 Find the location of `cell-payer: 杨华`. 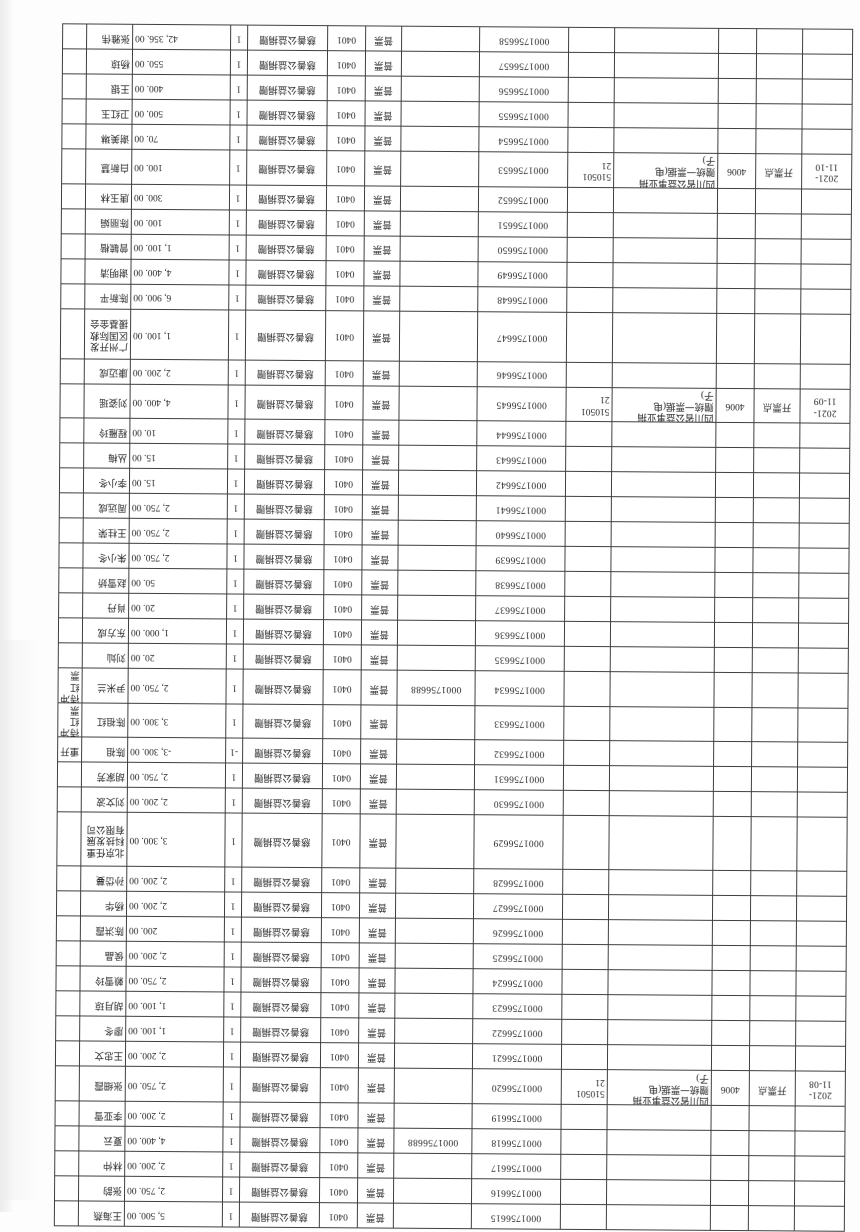

cell-payer: 杨华 is located at coordinates (103, 904).